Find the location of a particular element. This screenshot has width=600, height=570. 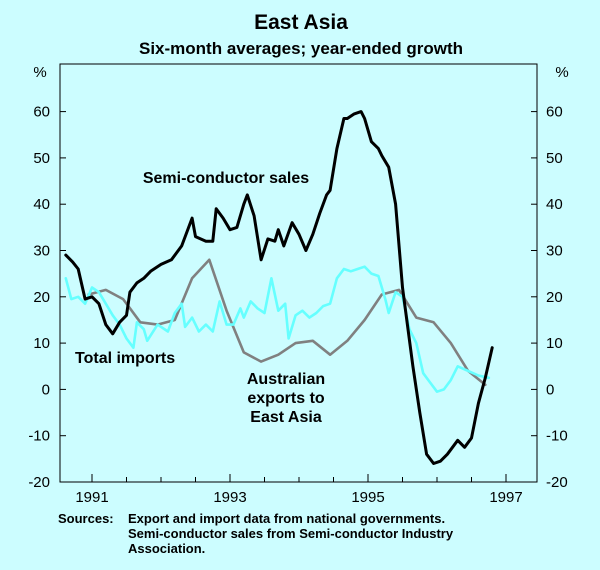

x-tick-label: 1995 is located at coordinates (367, 497).